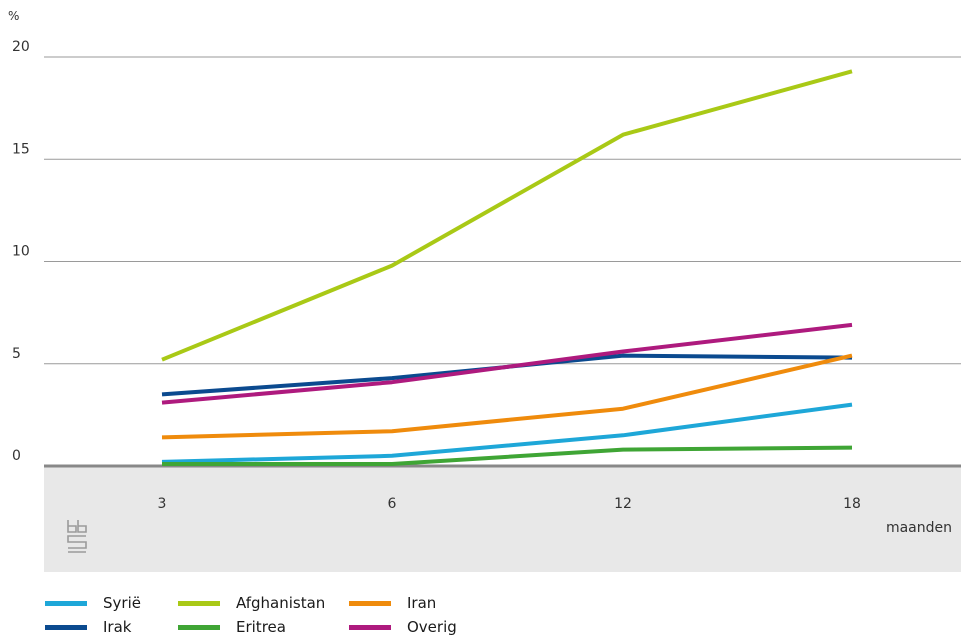 Image resolution: width=961 pixels, height=639 pixels. Describe the element at coordinates (162, 504) in the screenshot. I see `x-tick-label: 3` at that location.